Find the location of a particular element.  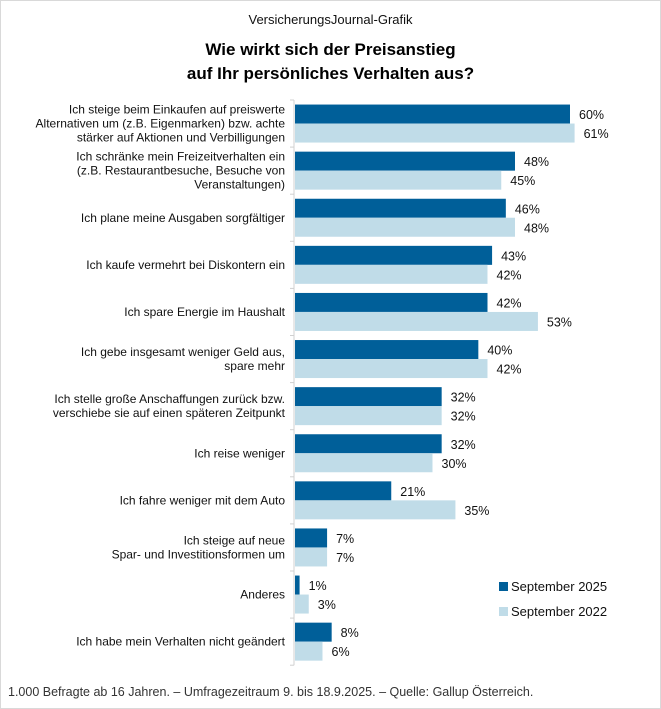

category-label-line: Ich steige auf neue is located at coordinates (235, 540).